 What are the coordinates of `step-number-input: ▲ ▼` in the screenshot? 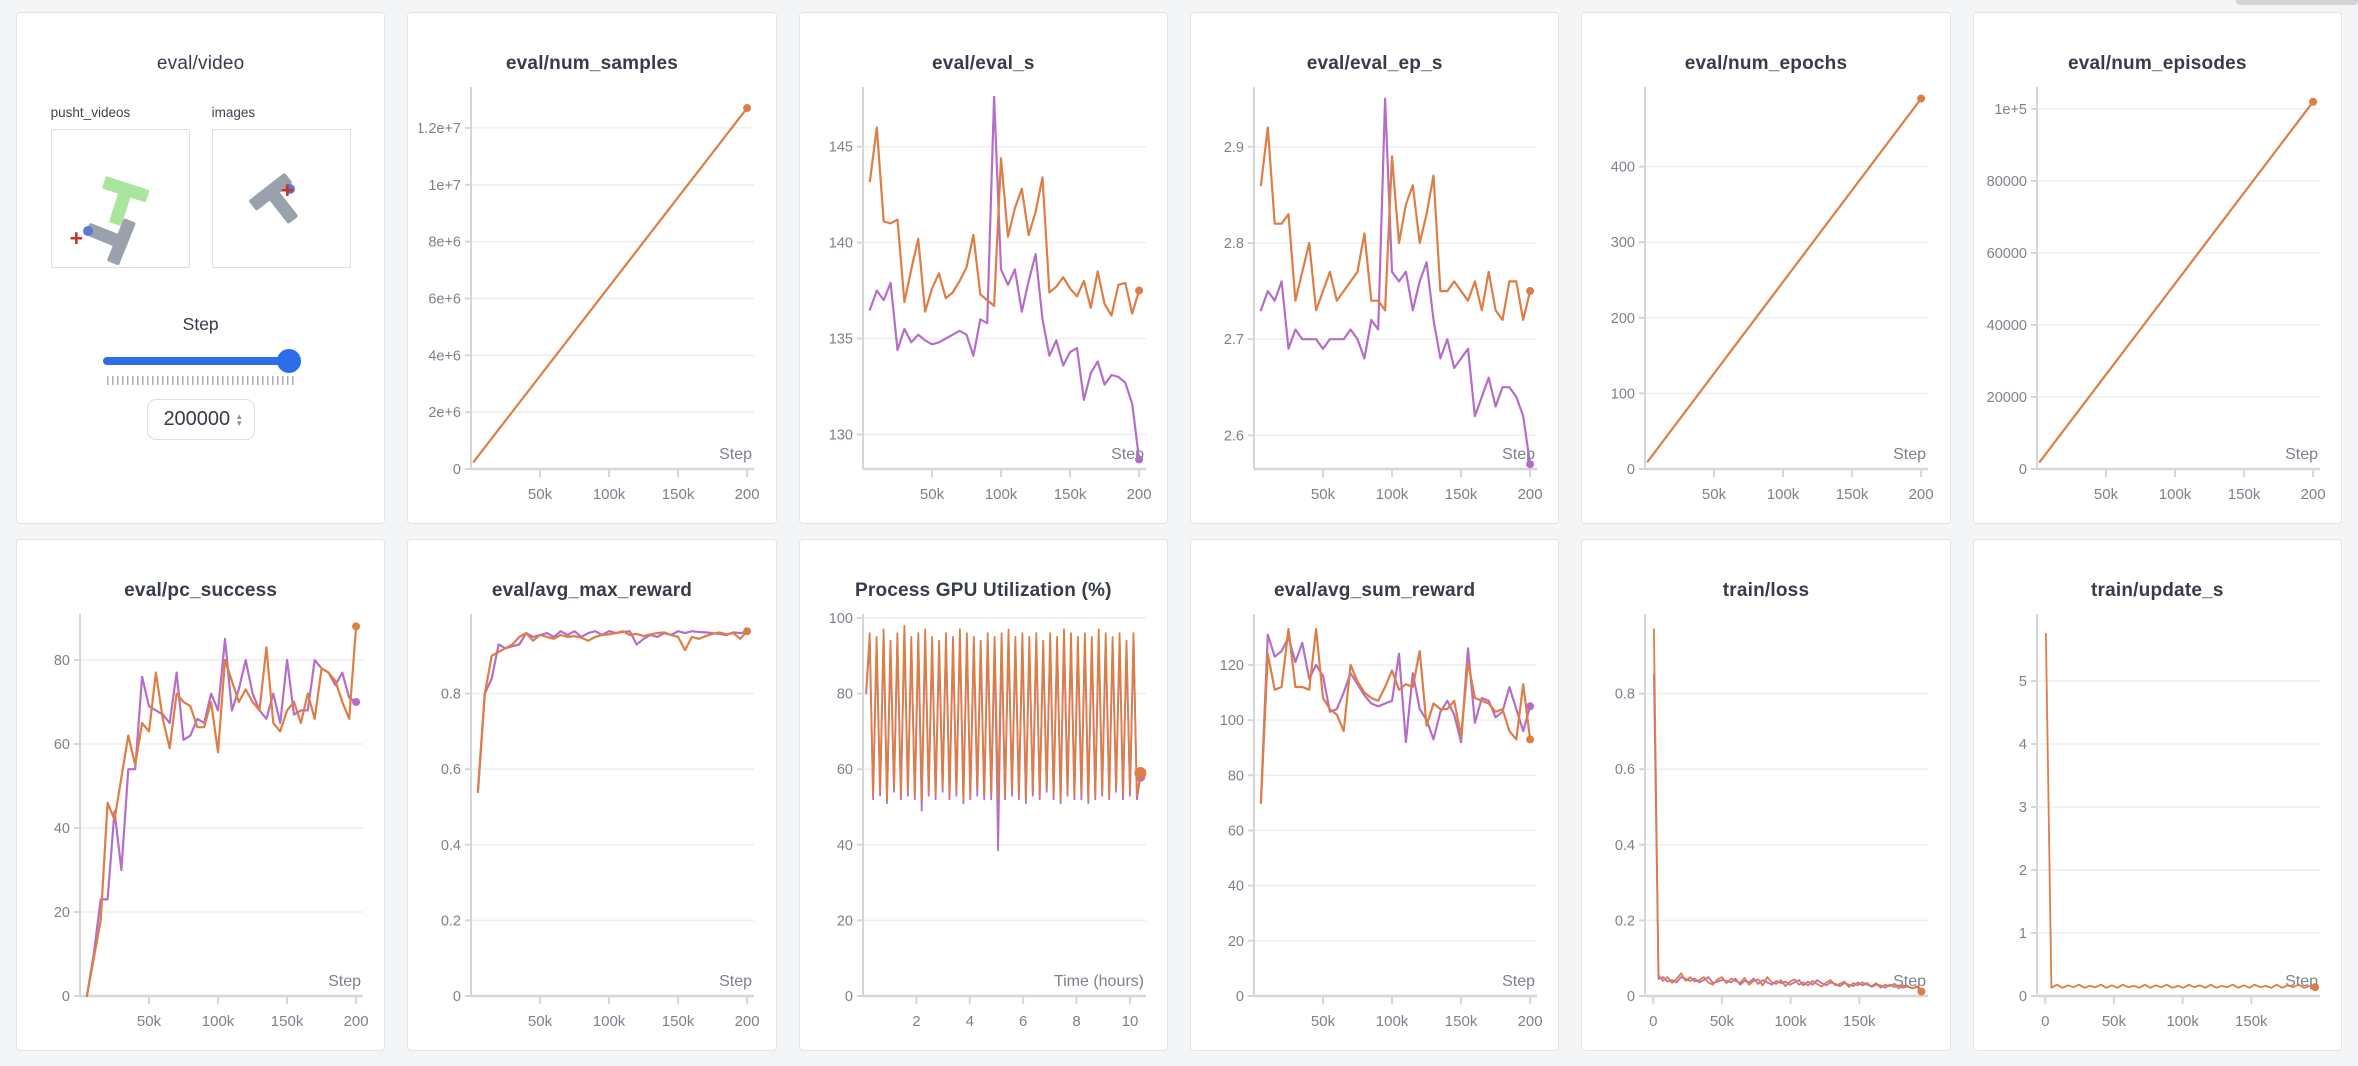 It's located at (200, 419).